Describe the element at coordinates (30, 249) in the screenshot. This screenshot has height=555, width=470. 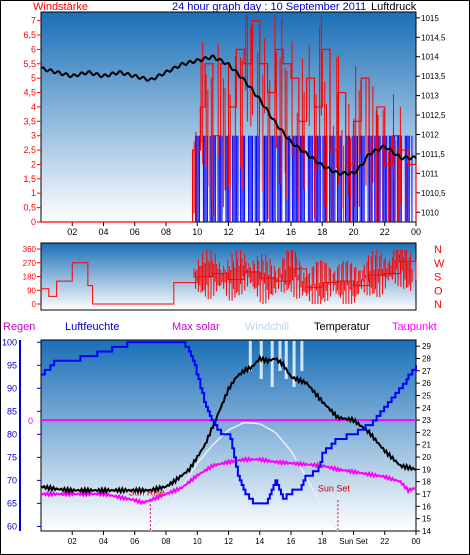
I see `dir-y-tick-label: 360` at that location.